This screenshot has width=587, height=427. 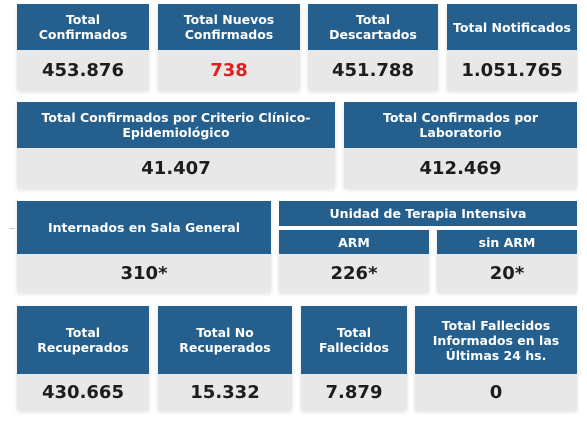 I want to click on card-uti-arm: ARM 226*, so click(x=354, y=261).